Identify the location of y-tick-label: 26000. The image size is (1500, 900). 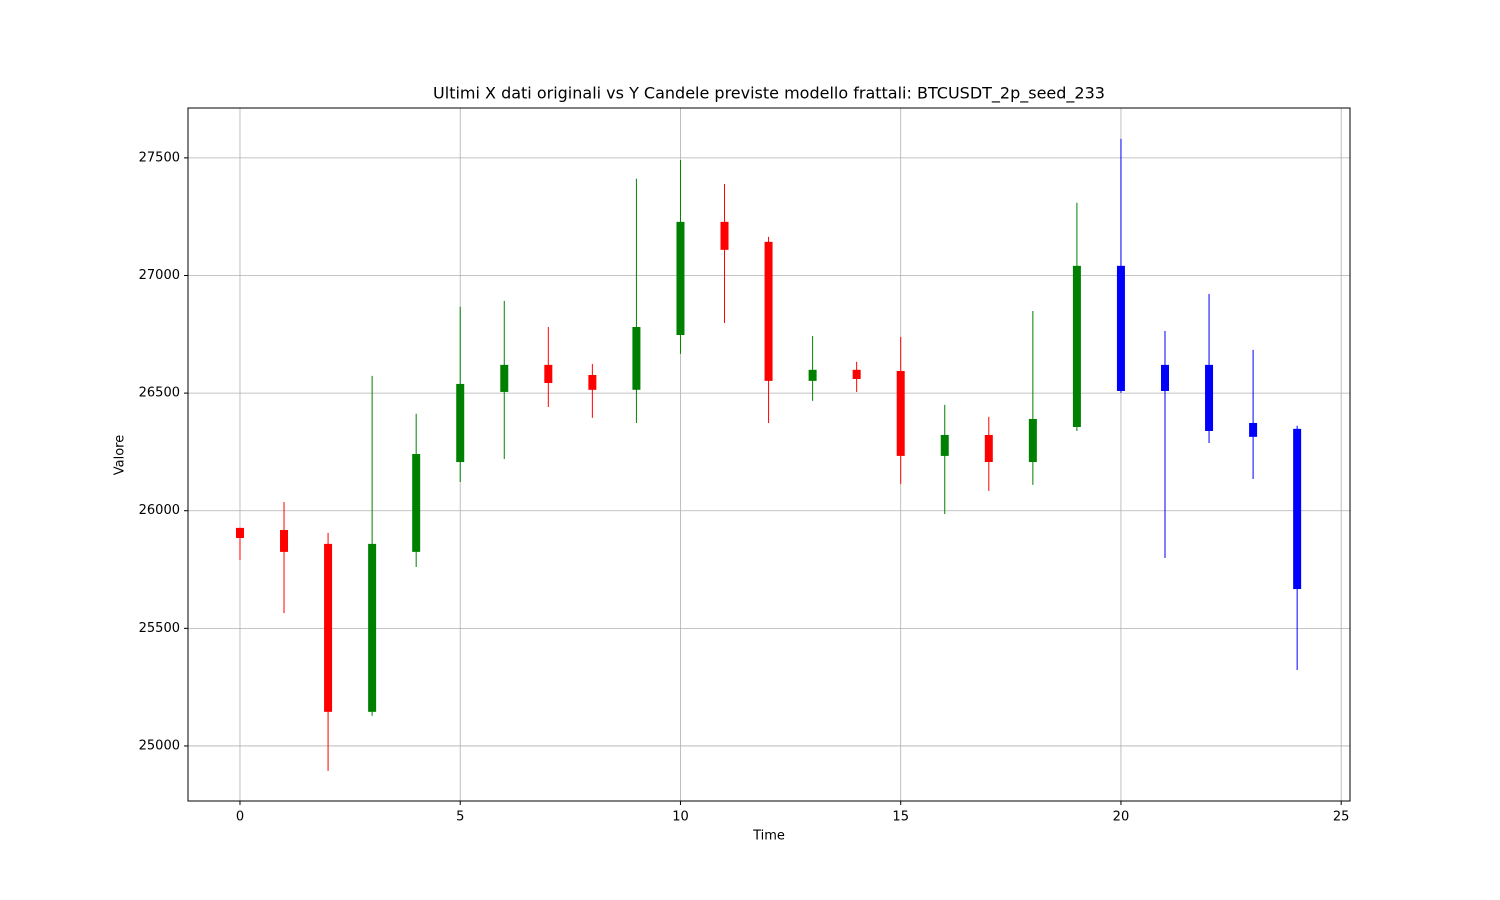
(159, 510).